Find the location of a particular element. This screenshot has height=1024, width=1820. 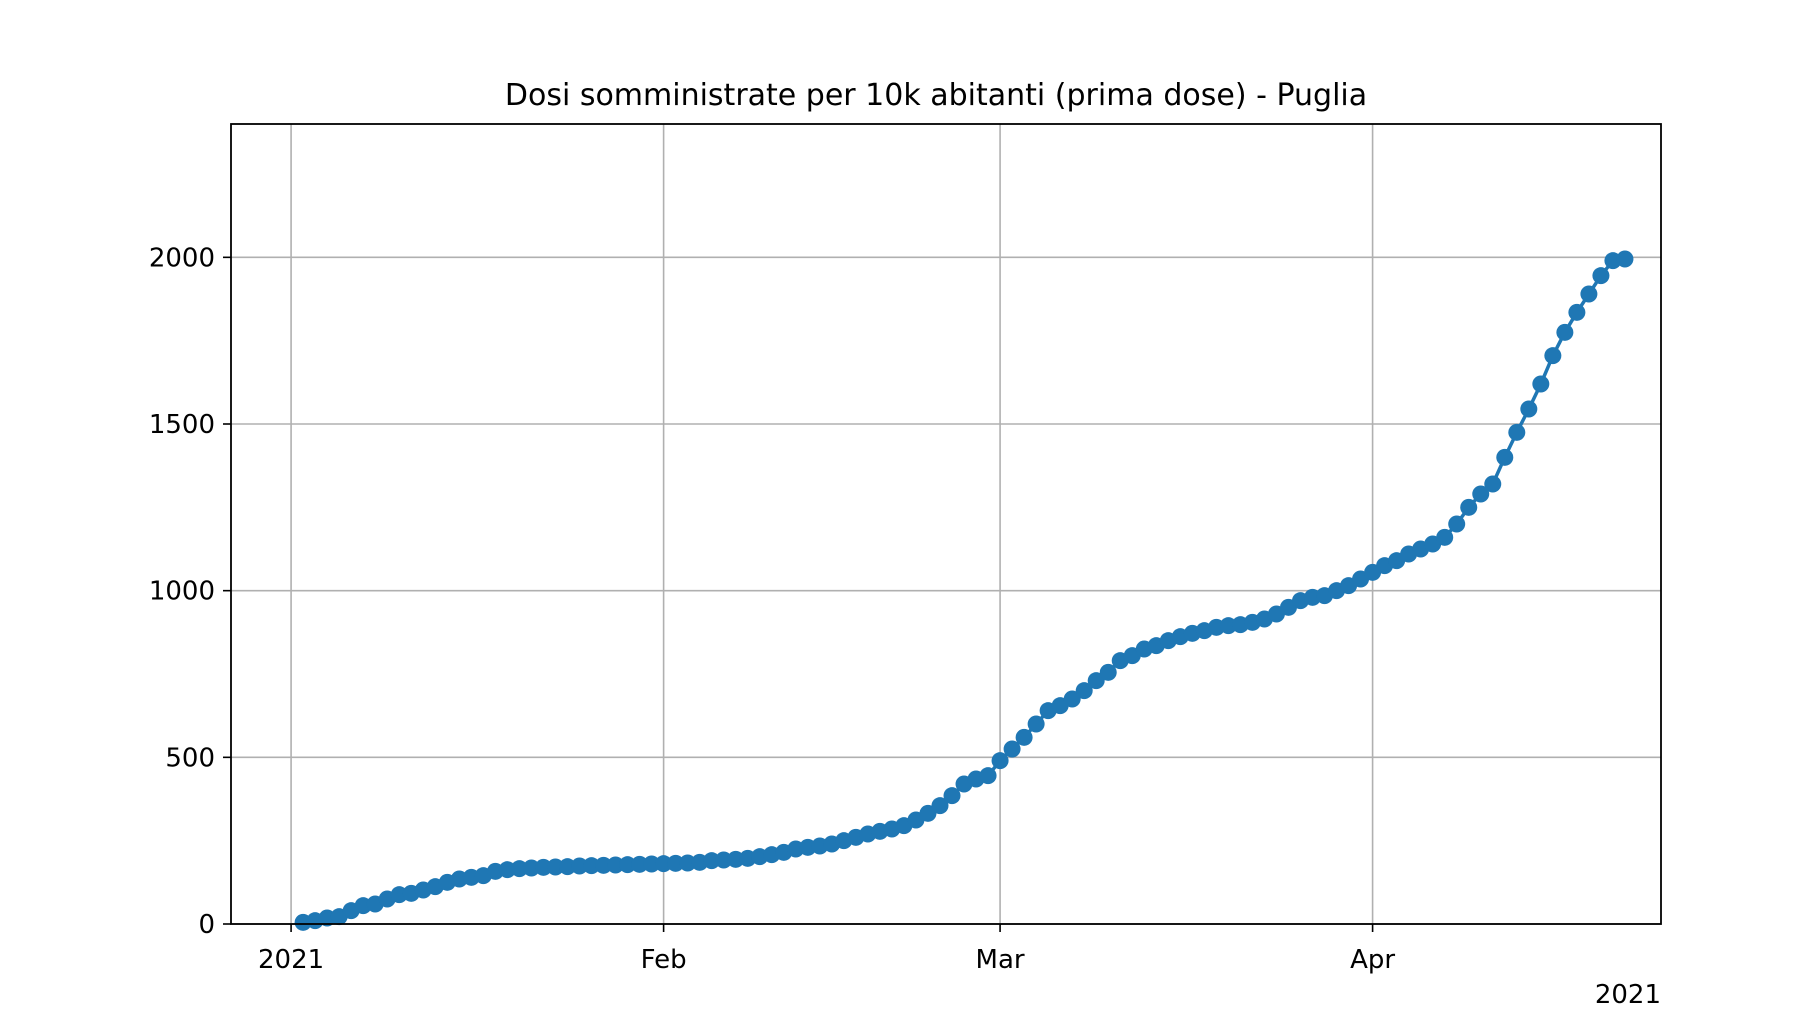

x-tick-label: Apr is located at coordinates (1372, 960).